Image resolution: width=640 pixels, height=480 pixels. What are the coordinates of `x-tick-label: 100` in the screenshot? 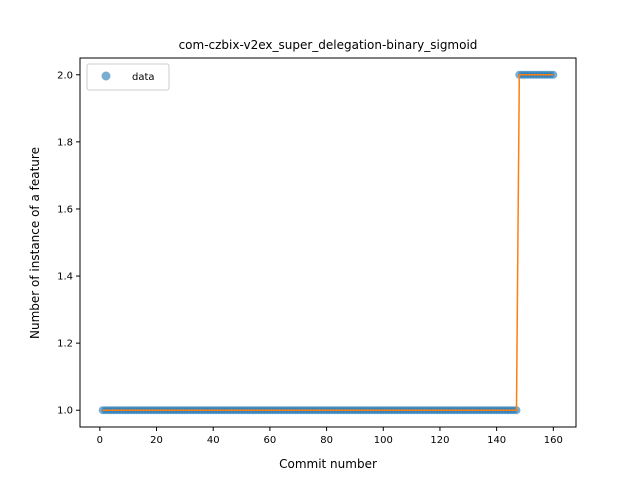 It's located at (383, 440).